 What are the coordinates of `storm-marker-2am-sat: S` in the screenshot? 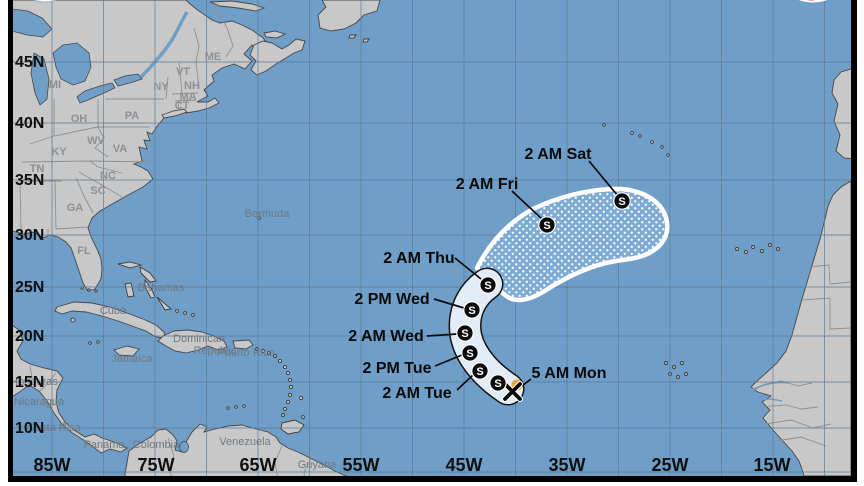 It's located at (622, 201).